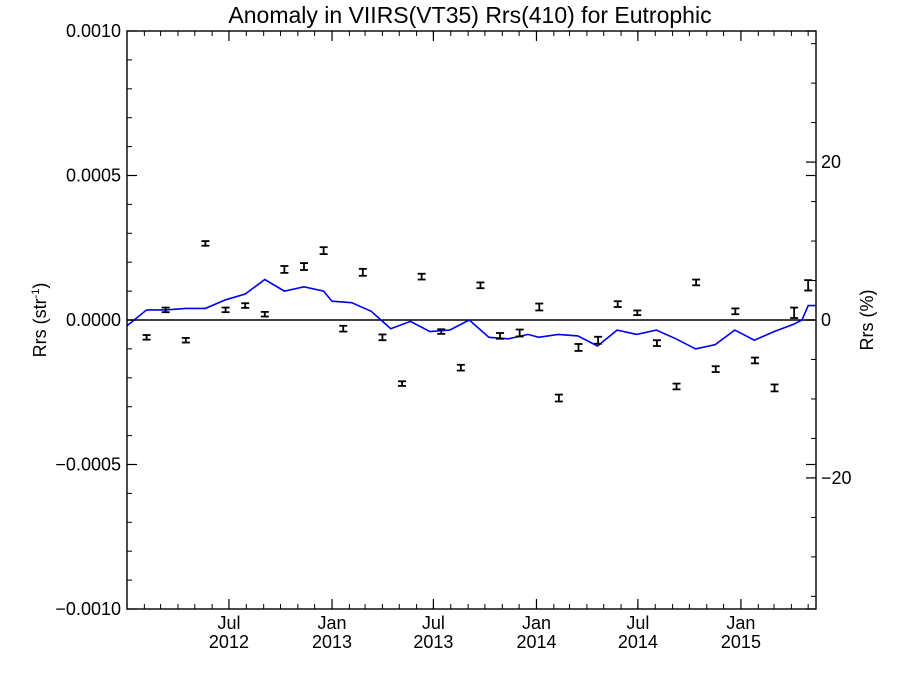 This screenshot has height=675, width=900. What do you see at coordinates (836, 478) in the screenshot?
I see `y2-tick-label: −20` at bounding box center [836, 478].